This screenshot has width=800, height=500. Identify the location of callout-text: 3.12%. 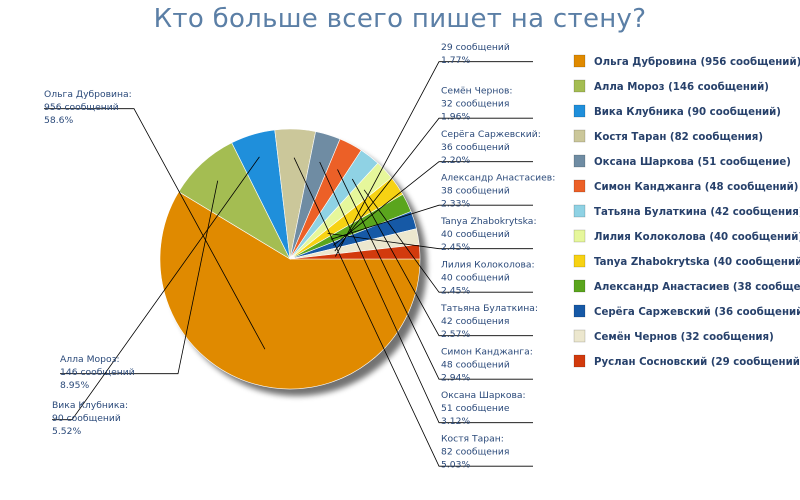
(455, 421).